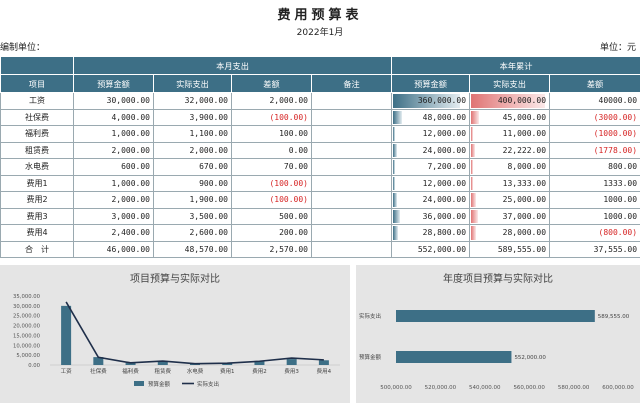 The image size is (640, 407). I want to click on month-diff-cell: 70.00, so click(272, 167).